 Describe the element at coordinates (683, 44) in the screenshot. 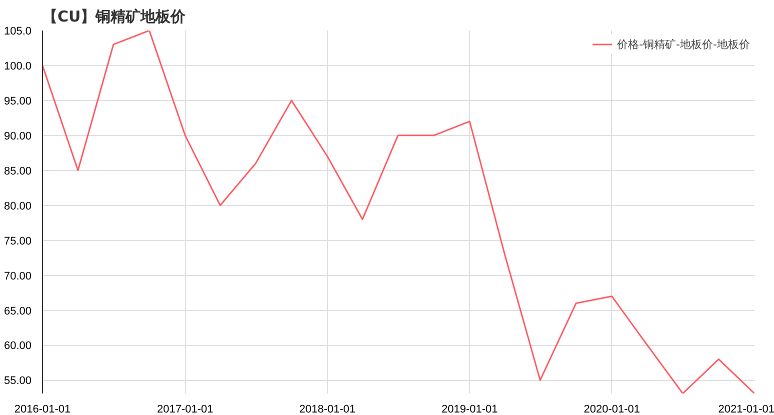

I see `legend-label: 价格-铜精矿-地板价-地板价` at that location.